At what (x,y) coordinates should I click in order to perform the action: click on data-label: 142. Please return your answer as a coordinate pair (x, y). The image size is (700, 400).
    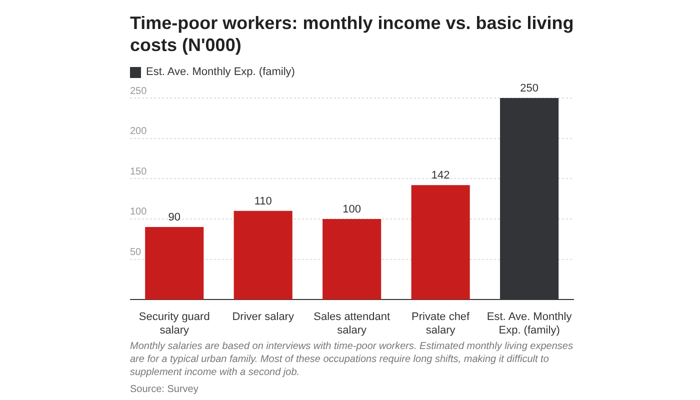
    Looking at the image, I should click on (440, 176).